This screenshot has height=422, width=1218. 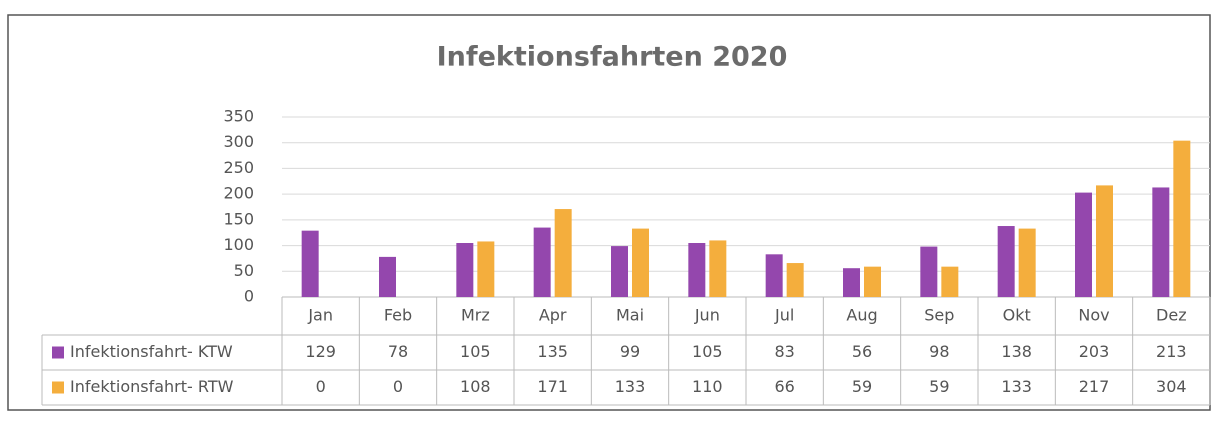 I want to click on y-tick-label: 0, so click(x=249, y=296).